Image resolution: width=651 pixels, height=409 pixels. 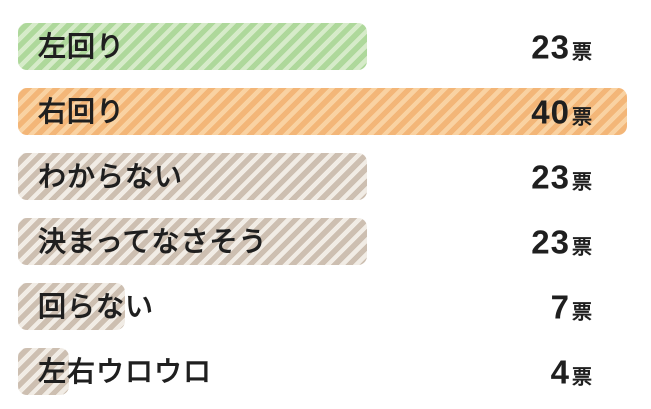 I want to click on poll-row: わからない 23 票, so click(x=322, y=176).